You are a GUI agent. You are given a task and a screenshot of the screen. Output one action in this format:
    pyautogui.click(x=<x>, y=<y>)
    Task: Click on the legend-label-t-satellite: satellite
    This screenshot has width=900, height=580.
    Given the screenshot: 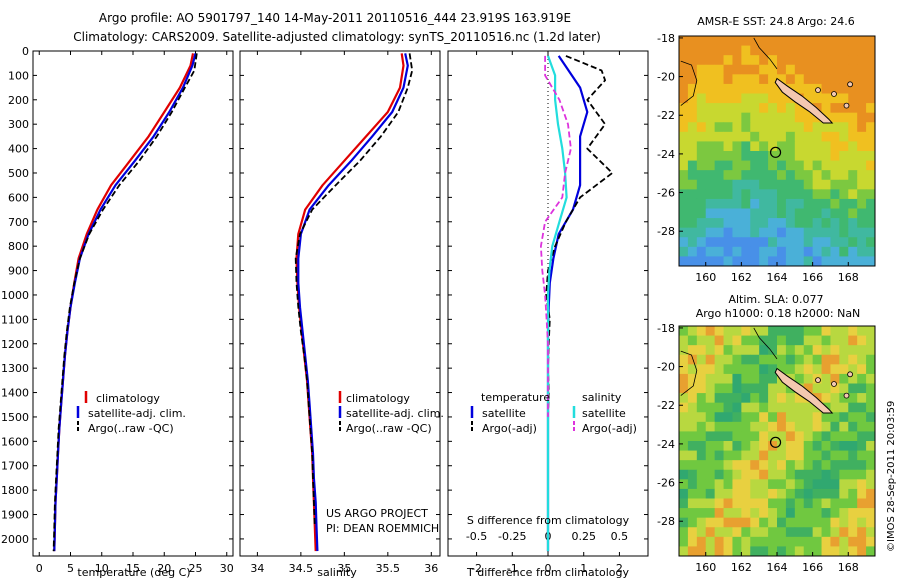 What is the action you would take?
    pyautogui.click(x=504, y=413)
    